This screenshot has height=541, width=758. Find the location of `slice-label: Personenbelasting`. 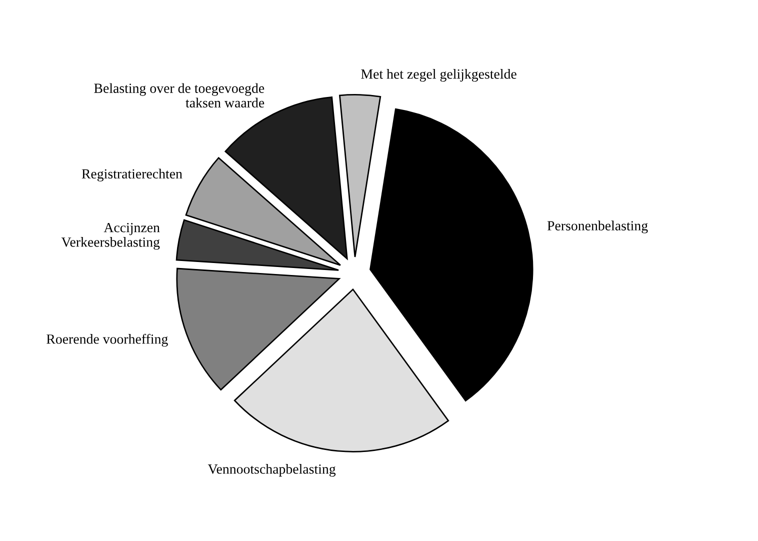

slice-label: Personenbelasting is located at coordinates (597, 227).